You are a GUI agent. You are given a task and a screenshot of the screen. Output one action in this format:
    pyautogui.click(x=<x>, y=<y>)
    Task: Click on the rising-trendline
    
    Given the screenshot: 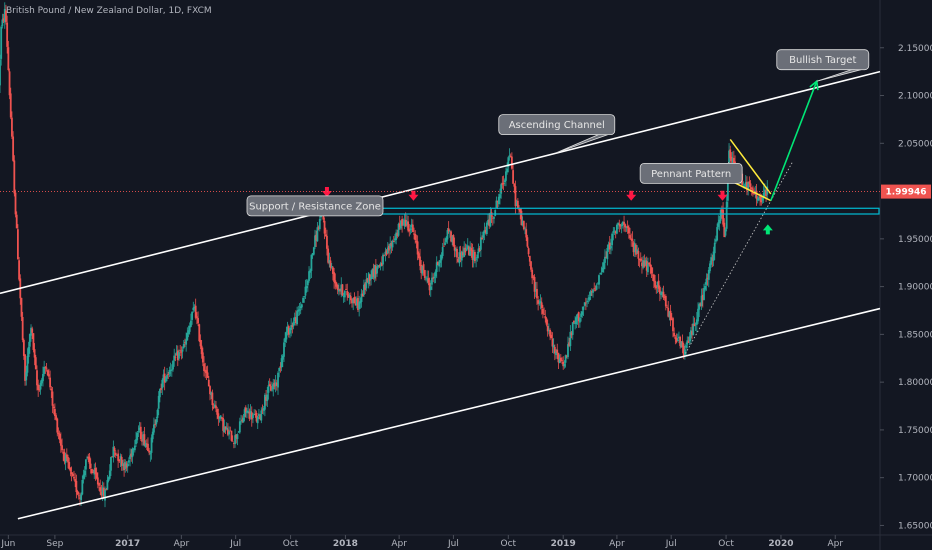 What is the action you would take?
    pyautogui.click(x=739, y=258)
    